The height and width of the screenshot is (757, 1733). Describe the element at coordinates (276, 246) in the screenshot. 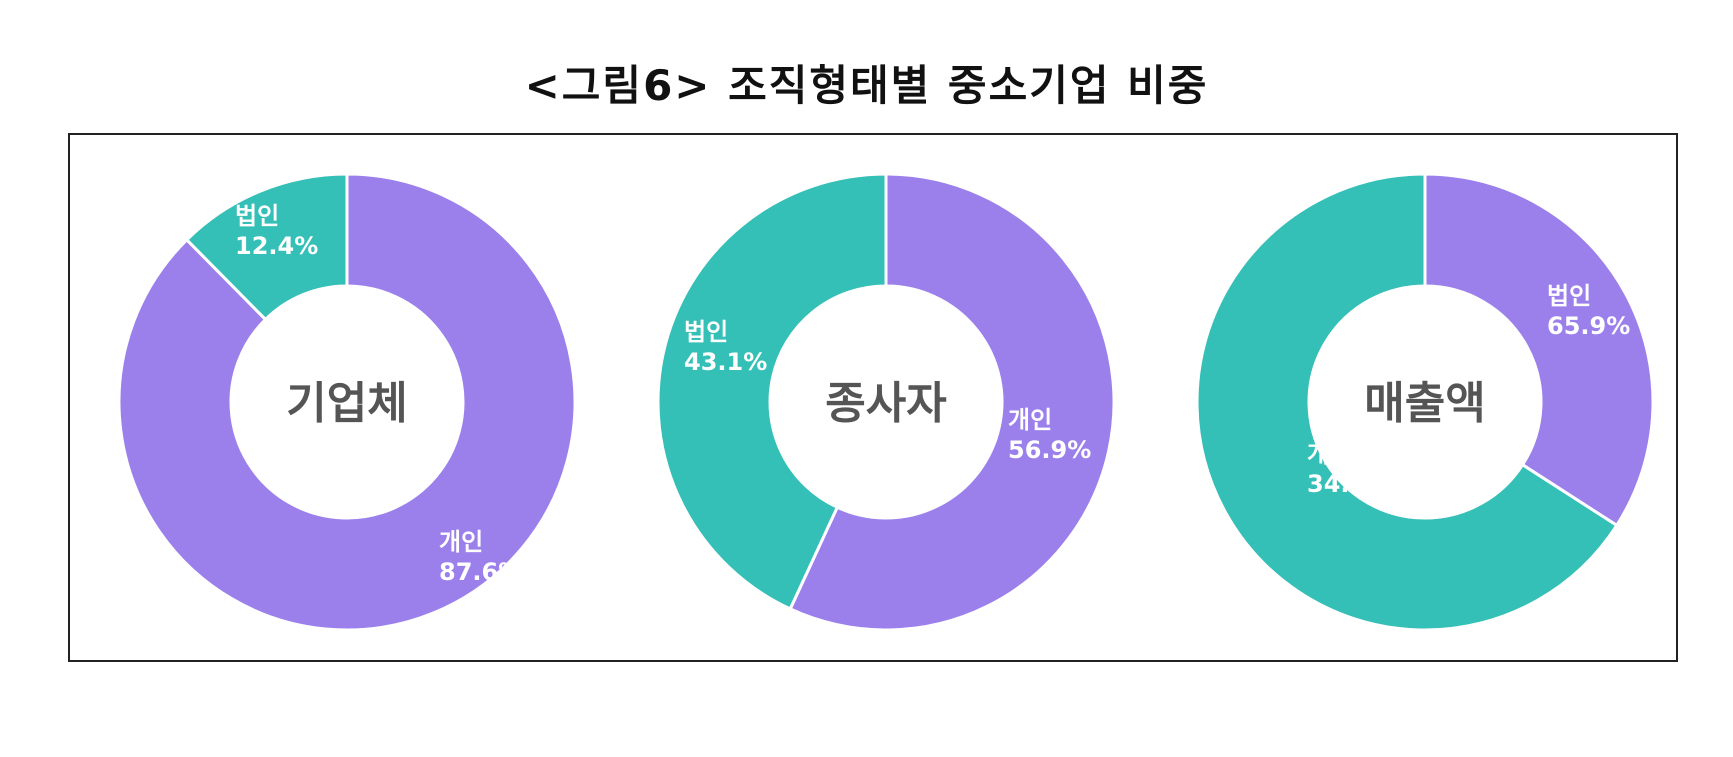

I see `donut-1-slice-2-value: 12.4%` at that location.